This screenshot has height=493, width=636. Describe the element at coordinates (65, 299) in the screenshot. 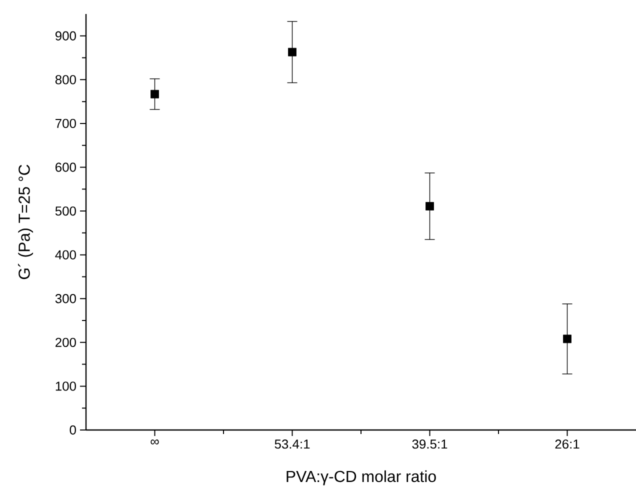

I see `y-tick-label: 300` at that location.